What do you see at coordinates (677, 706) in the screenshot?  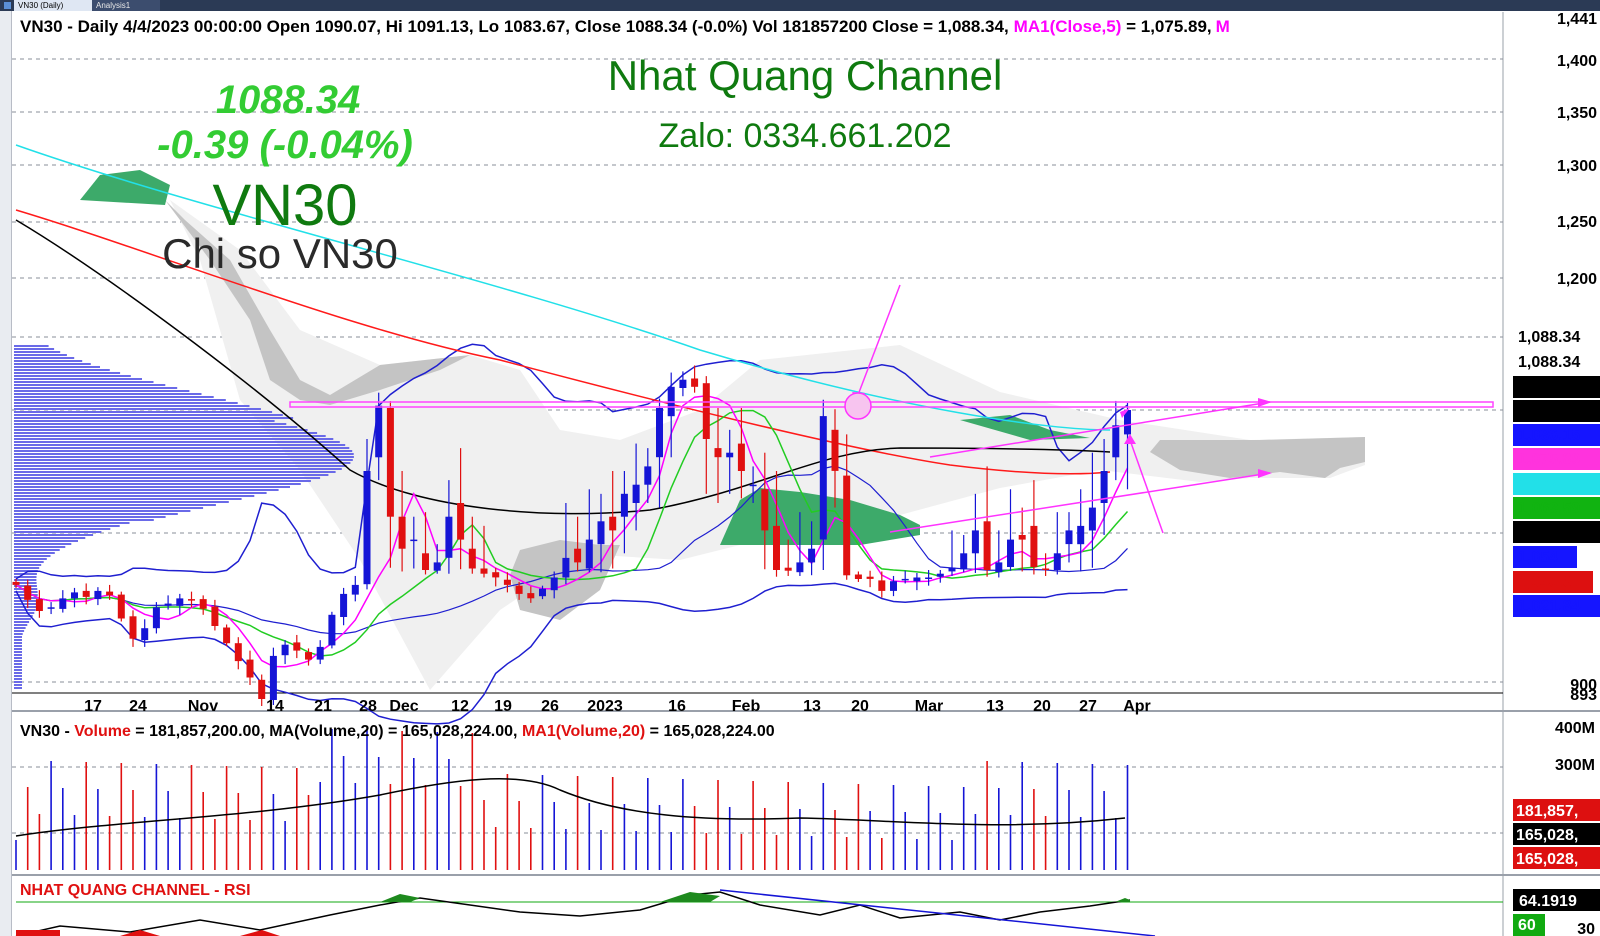 I see `x-tick-label: 16` at bounding box center [677, 706].